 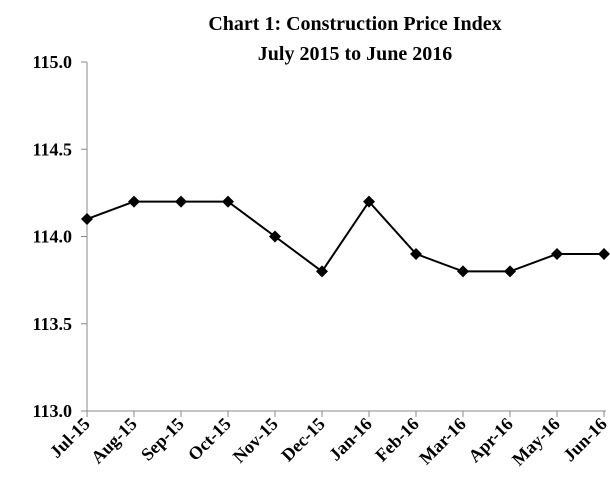 What do you see at coordinates (584, 440) in the screenshot?
I see `x-tick-label: Jun-16` at bounding box center [584, 440].